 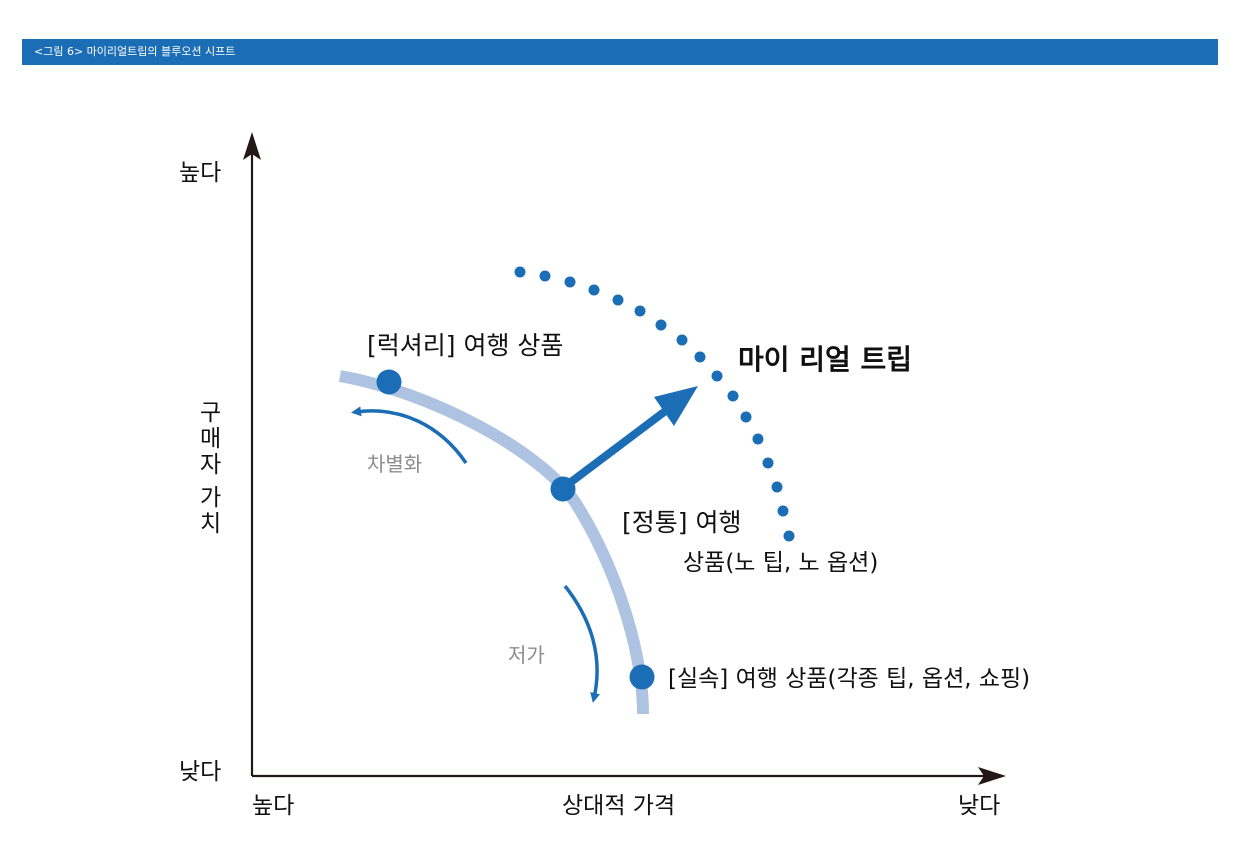 What do you see at coordinates (681, 522) in the screenshot?
I see `standard-label-line1: [정통] 여행` at bounding box center [681, 522].